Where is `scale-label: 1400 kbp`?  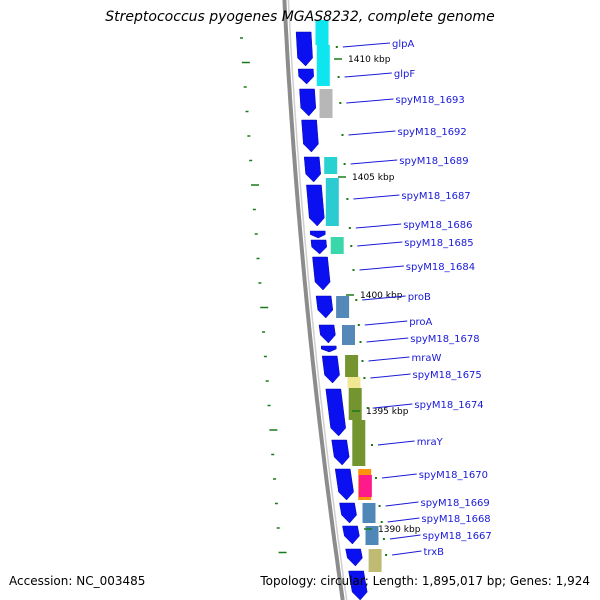
scale-label: 1400 kbp is located at coordinates (381, 296).